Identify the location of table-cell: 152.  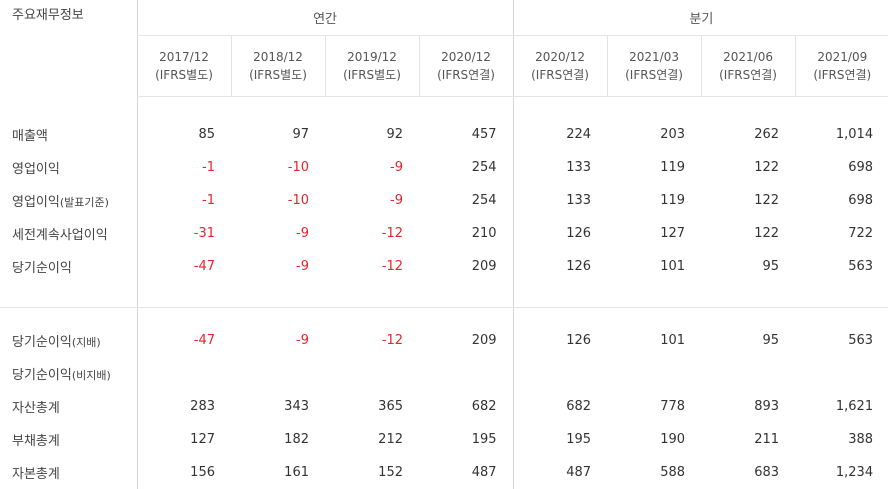
(390, 472).